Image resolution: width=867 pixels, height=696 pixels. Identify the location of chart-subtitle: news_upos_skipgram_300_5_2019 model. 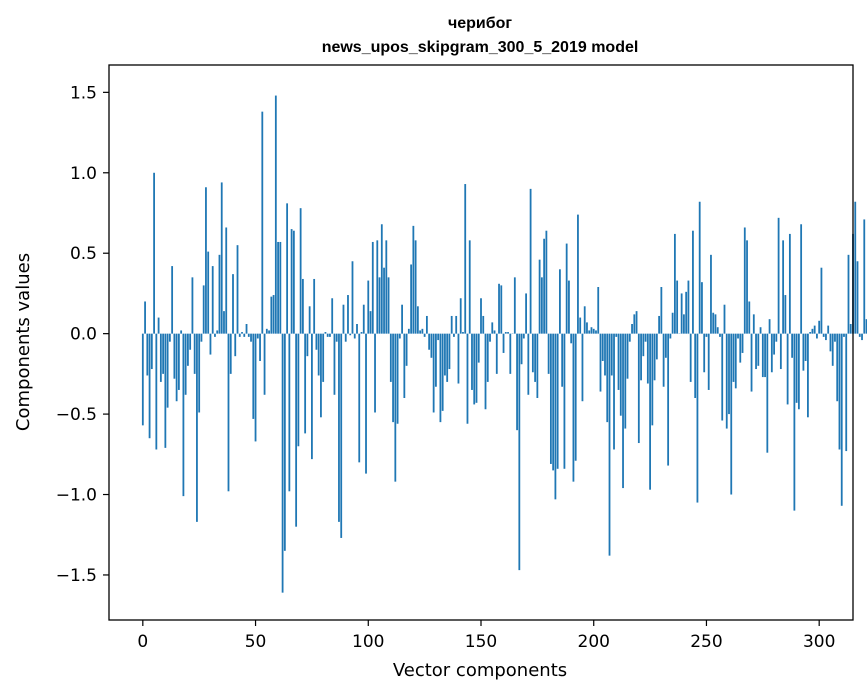
(480, 47).